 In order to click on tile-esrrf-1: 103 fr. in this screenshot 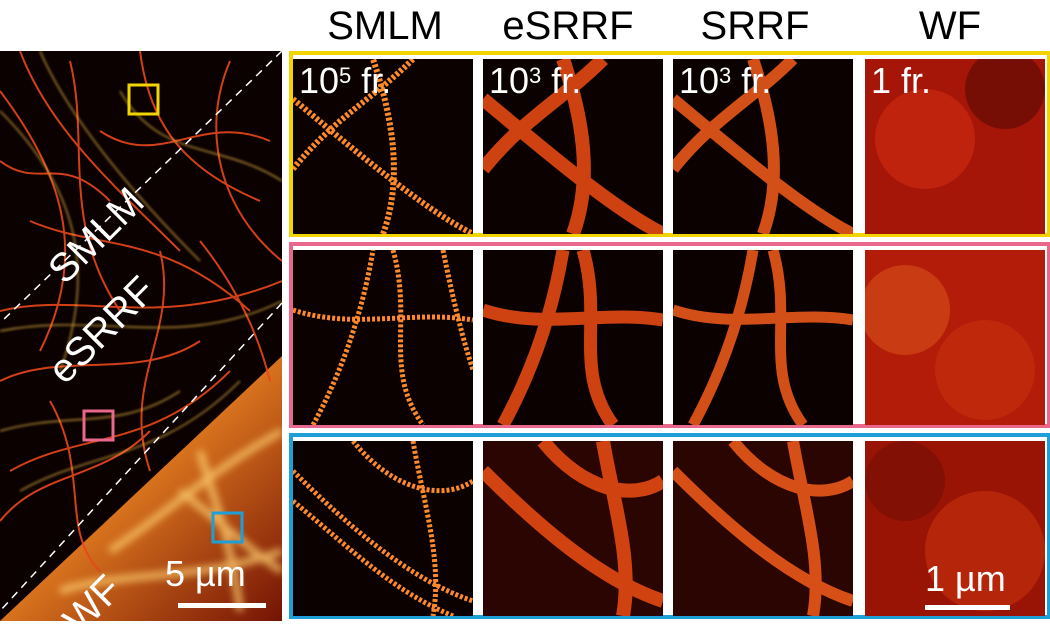, I will do `click(573, 146)`.